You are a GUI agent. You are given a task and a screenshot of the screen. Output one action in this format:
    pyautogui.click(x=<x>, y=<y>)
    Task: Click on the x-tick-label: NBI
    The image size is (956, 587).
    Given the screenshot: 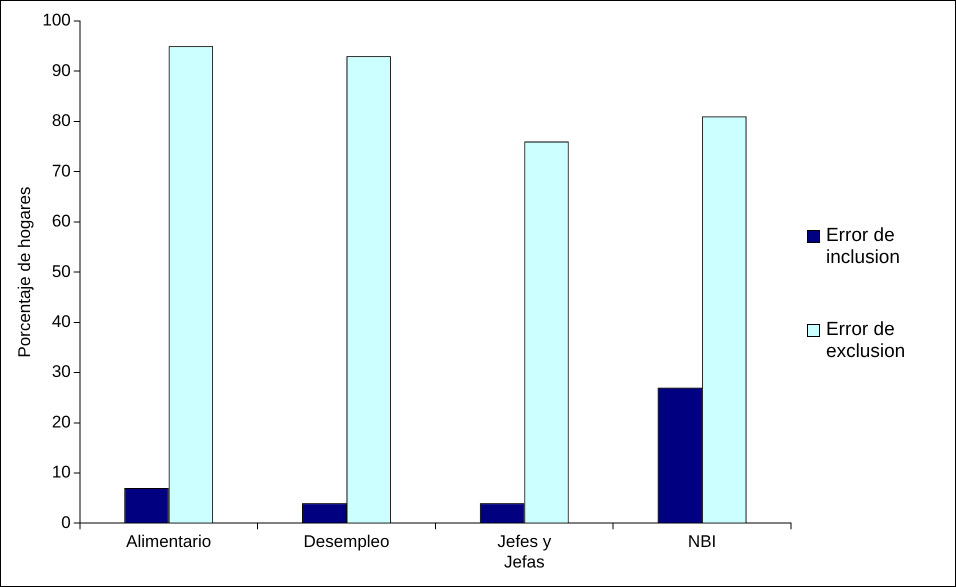 What is the action you would take?
    pyautogui.click(x=702, y=542)
    